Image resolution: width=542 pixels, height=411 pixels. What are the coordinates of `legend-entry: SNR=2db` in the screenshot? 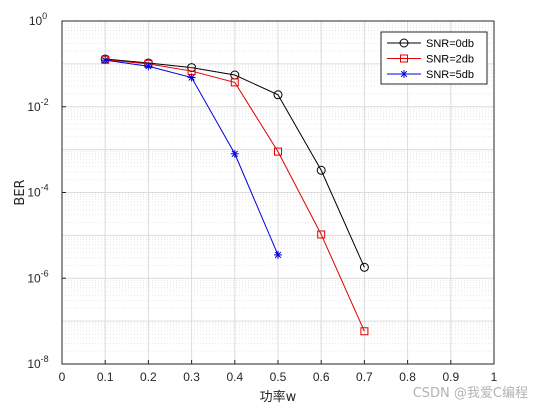 It's located at (430, 60).